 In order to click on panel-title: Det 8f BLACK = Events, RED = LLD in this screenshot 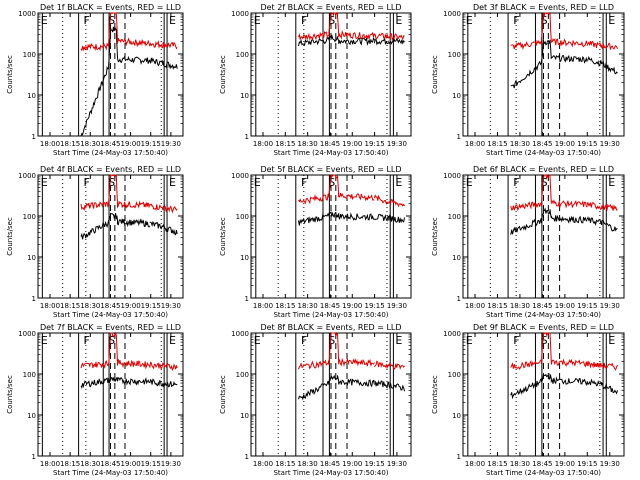, I will do `click(330, 327)`.